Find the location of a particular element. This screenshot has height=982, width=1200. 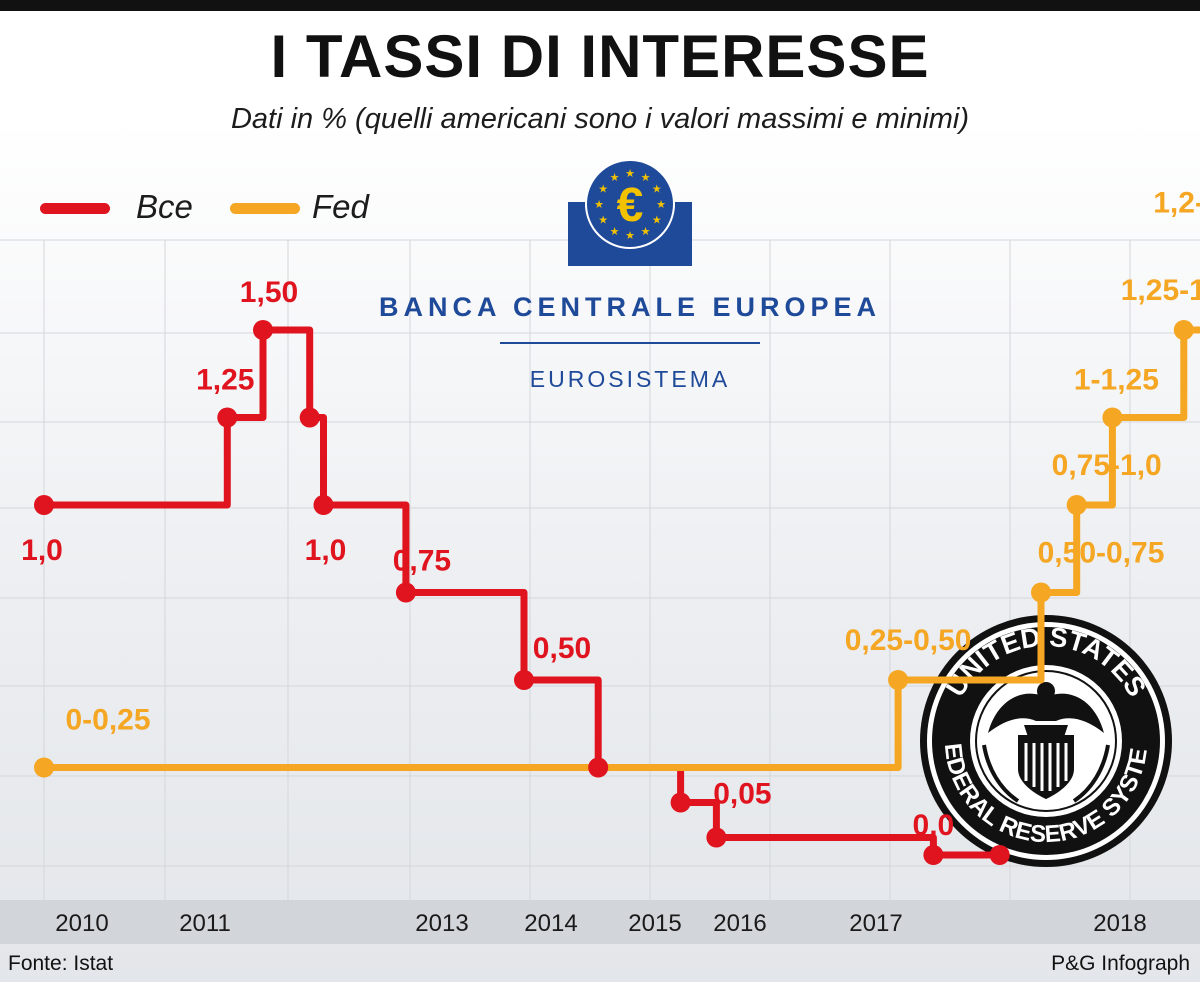

ecb-logo: ★ ★★★★★★★★★★★ € is located at coordinates (630, 212).